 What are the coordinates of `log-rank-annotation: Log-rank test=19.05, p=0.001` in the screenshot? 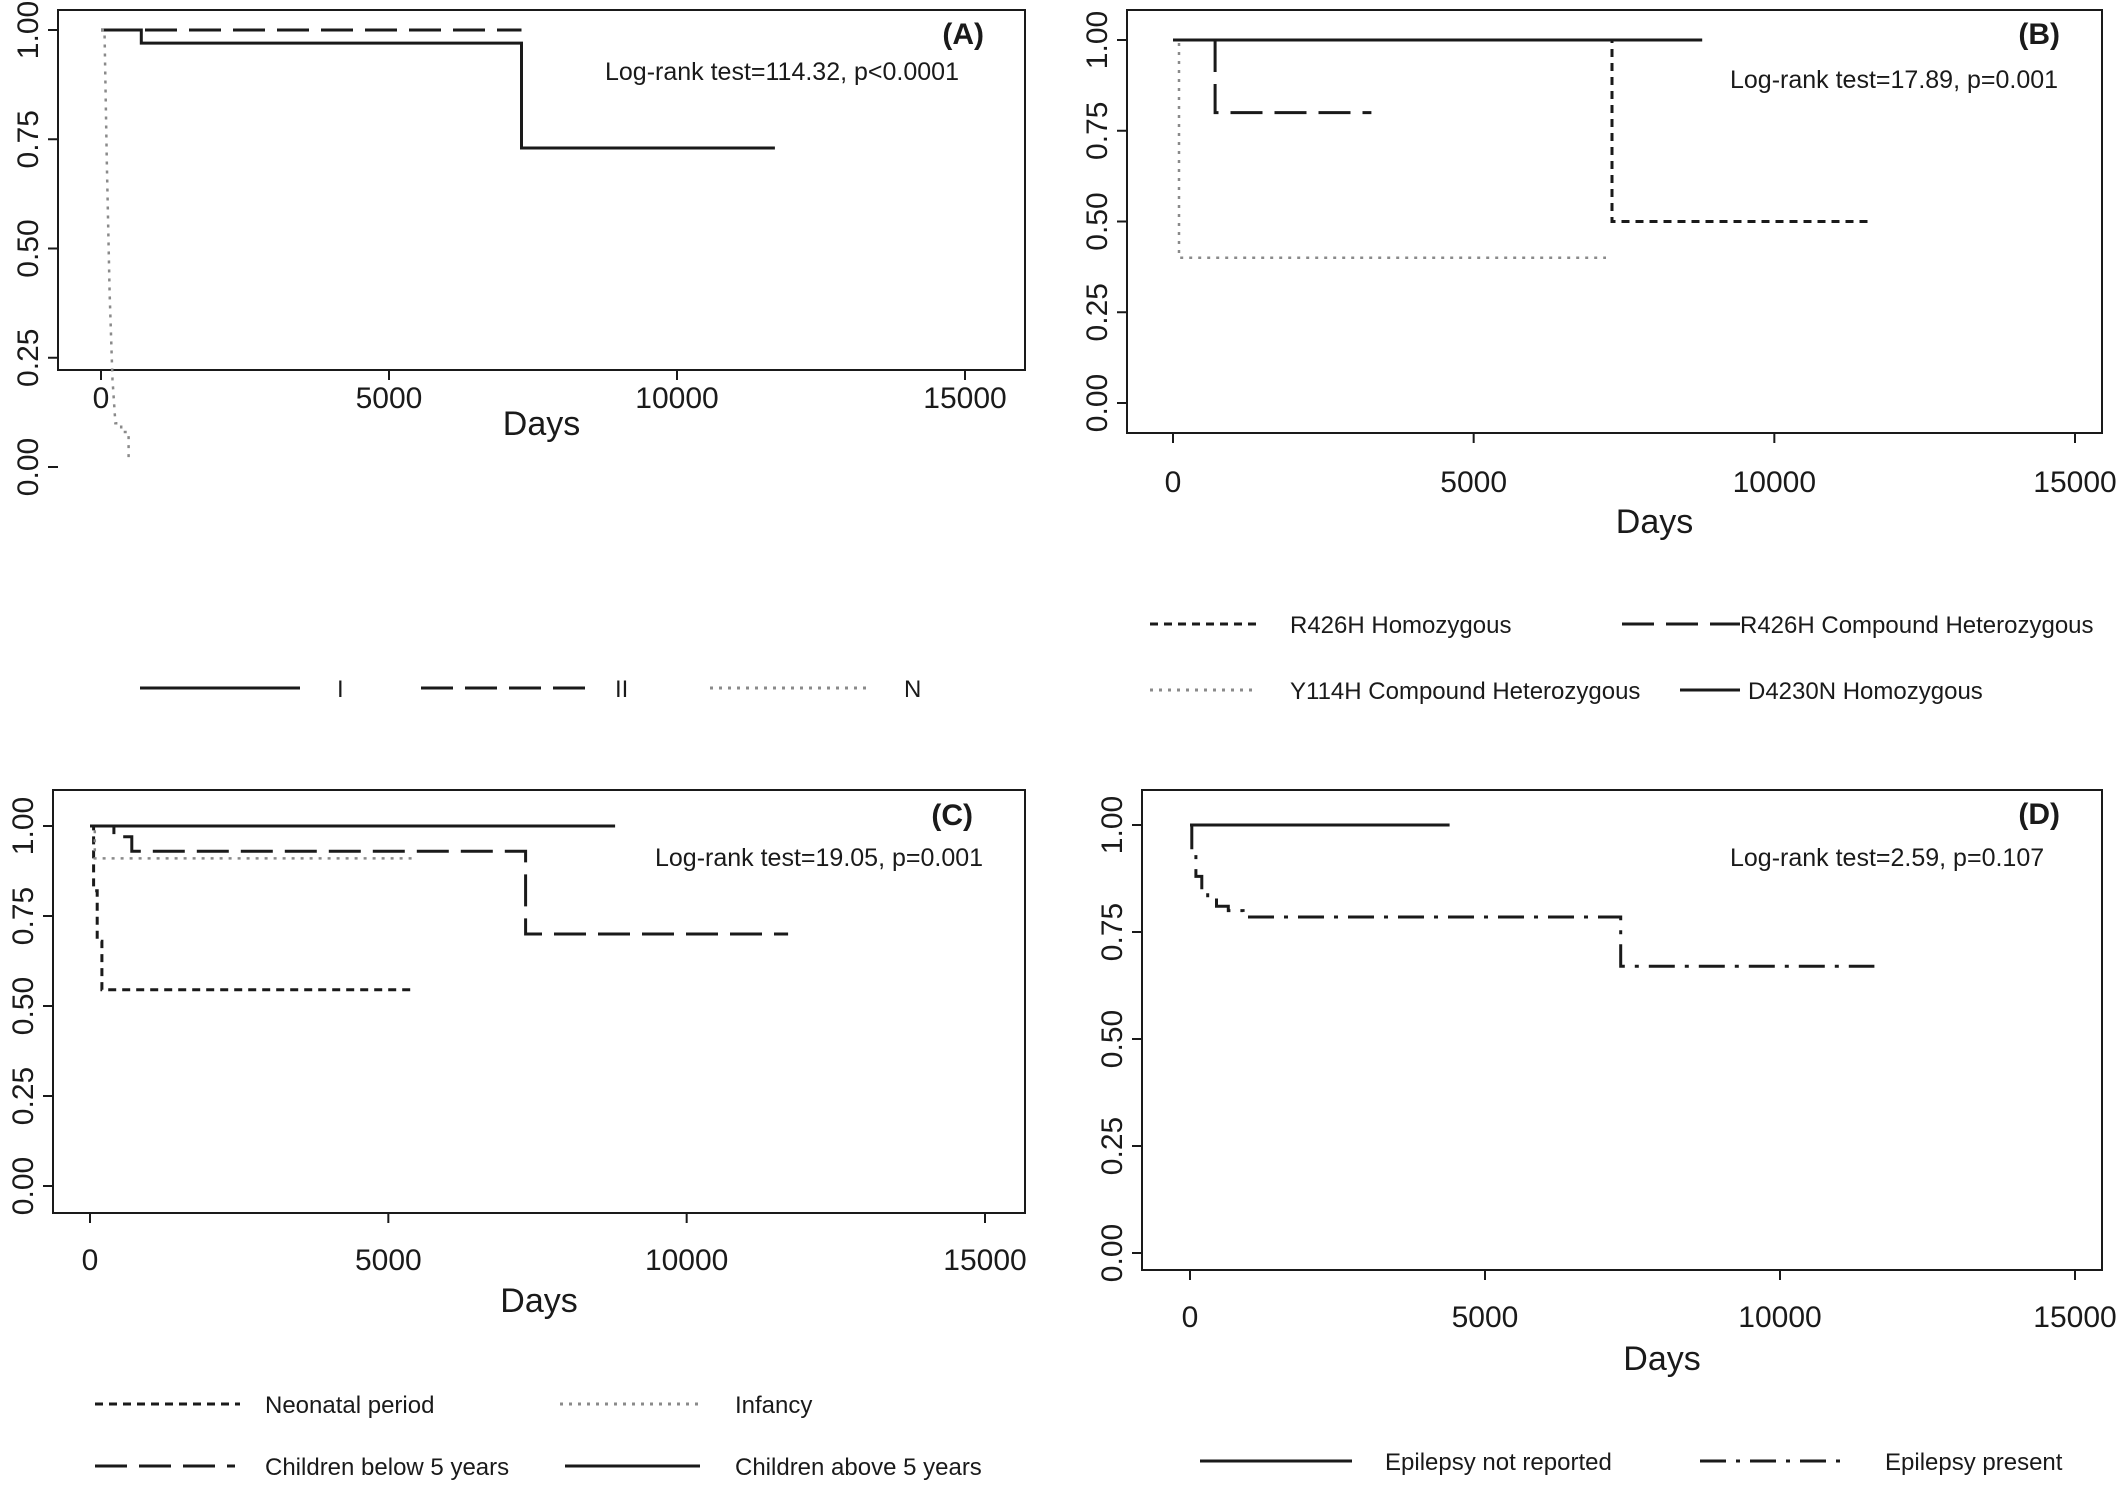 It's located at (819, 858).